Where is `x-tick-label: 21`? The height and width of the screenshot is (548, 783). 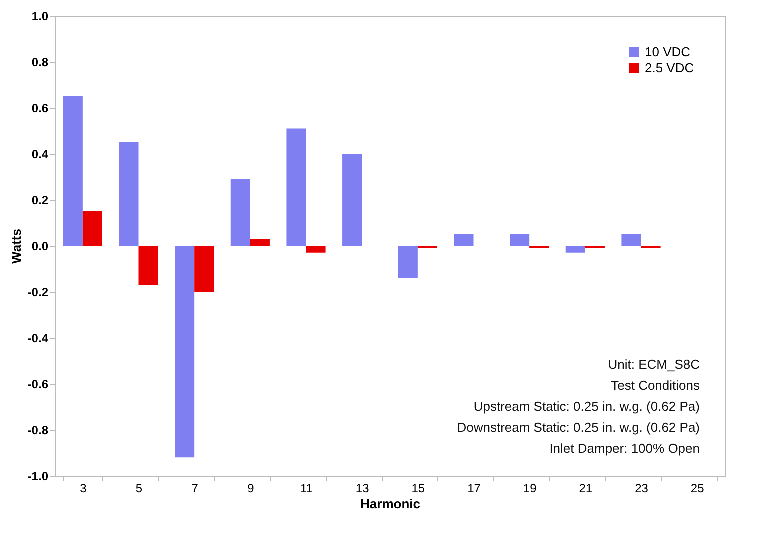 x-tick-label: 21 is located at coordinates (586, 489).